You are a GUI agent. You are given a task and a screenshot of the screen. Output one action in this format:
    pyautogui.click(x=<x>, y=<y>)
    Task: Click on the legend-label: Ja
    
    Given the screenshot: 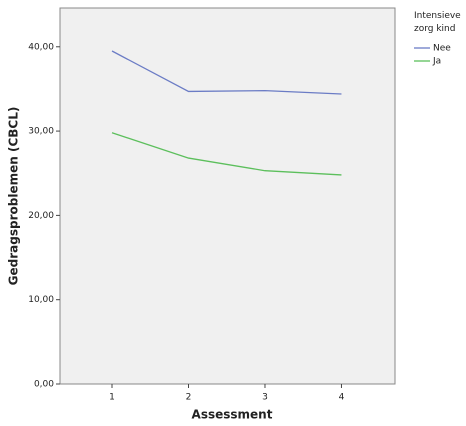 What is the action you would take?
    pyautogui.click(x=436, y=62)
    